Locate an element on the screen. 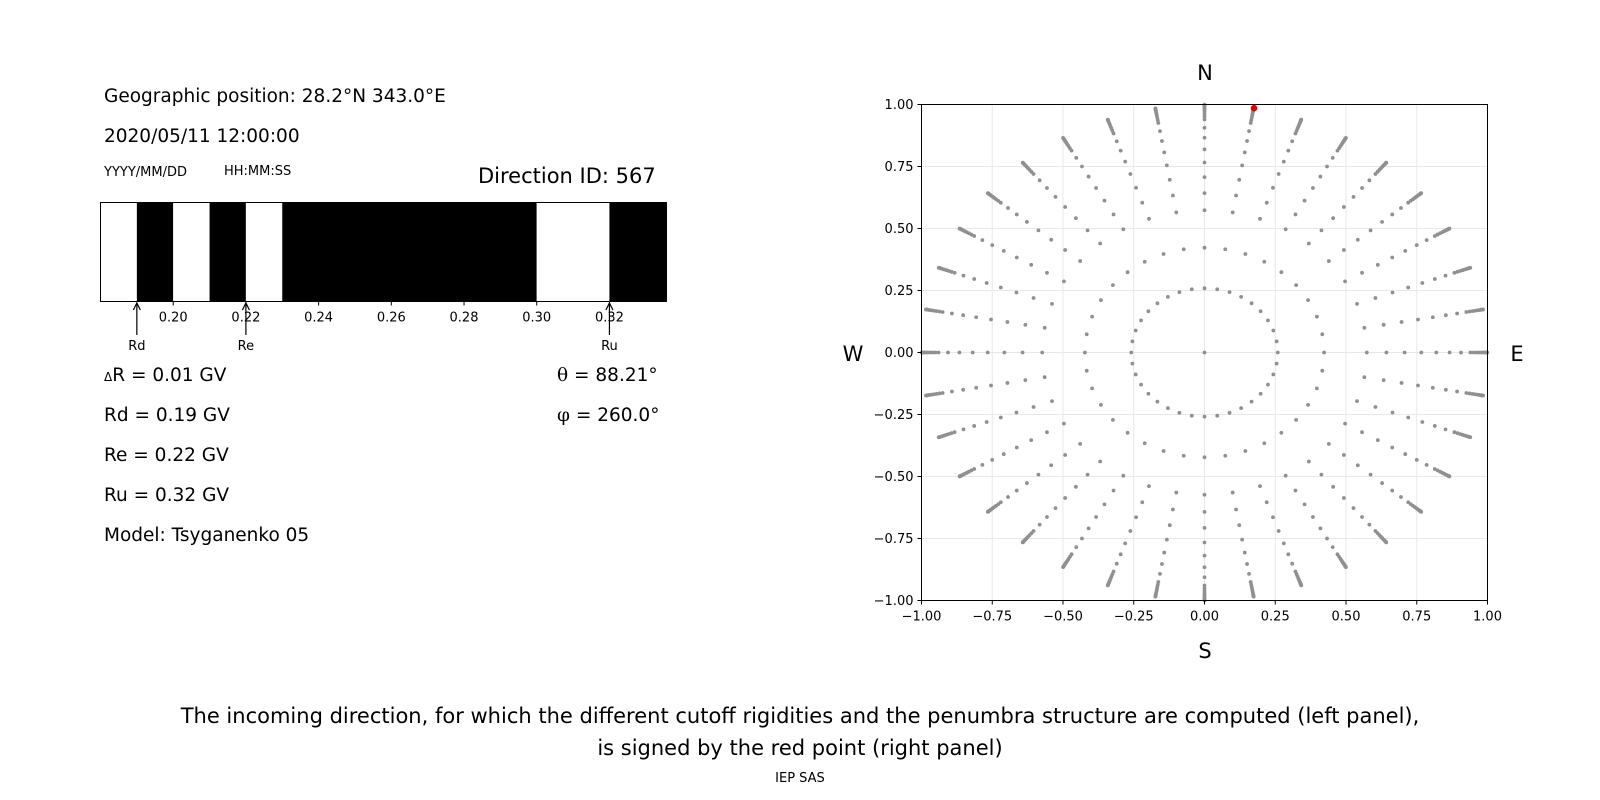 The width and height of the screenshot is (1600, 800). penumbra-segment-allowed is located at coordinates (191, 252).